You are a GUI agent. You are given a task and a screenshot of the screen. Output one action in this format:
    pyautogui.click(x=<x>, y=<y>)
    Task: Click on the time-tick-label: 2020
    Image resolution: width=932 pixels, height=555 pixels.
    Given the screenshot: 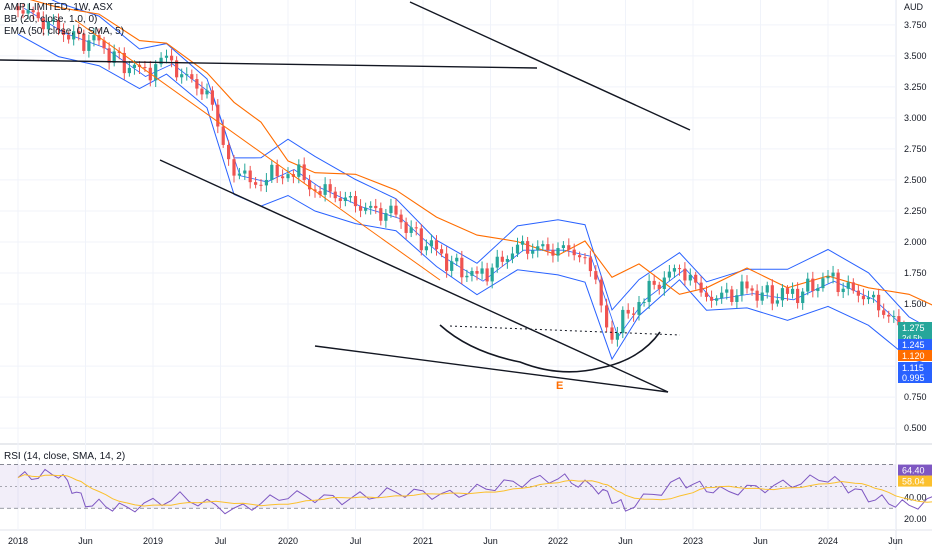 What is the action you would take?
    pyautogui.click(x=288, y=541)
    